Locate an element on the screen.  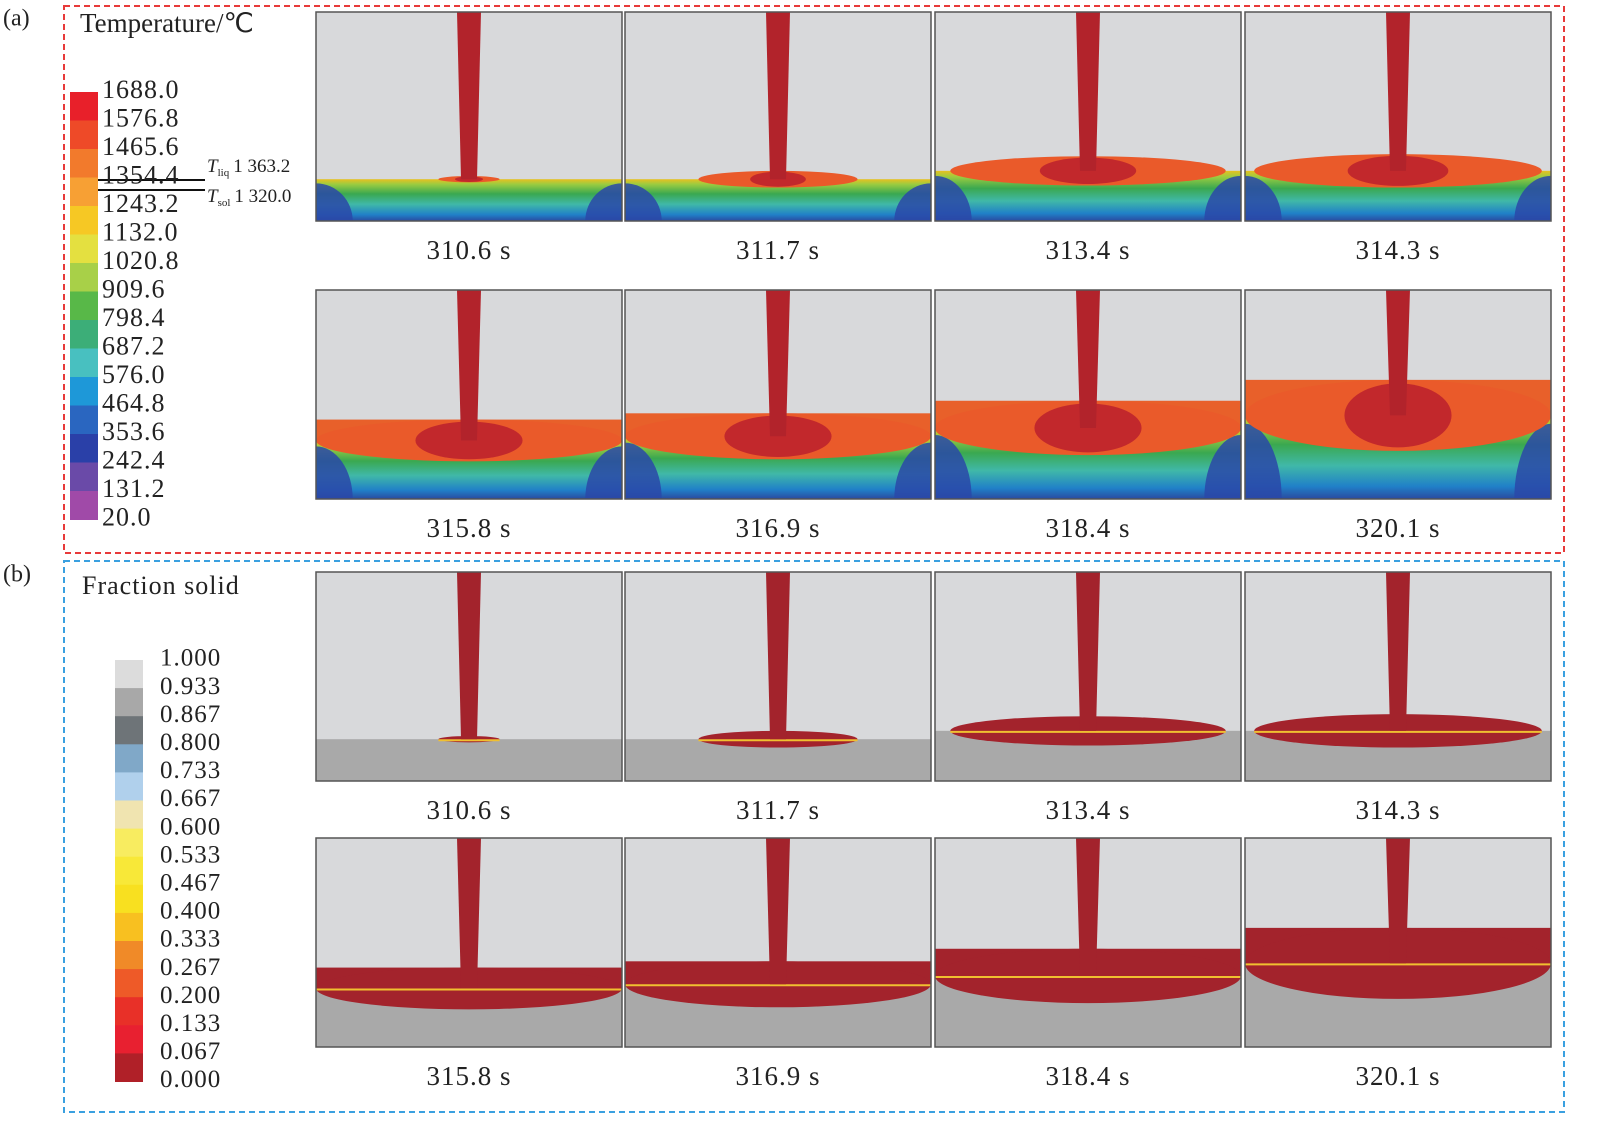
legend-label: 0.200 is located at coordinates (190, 995).